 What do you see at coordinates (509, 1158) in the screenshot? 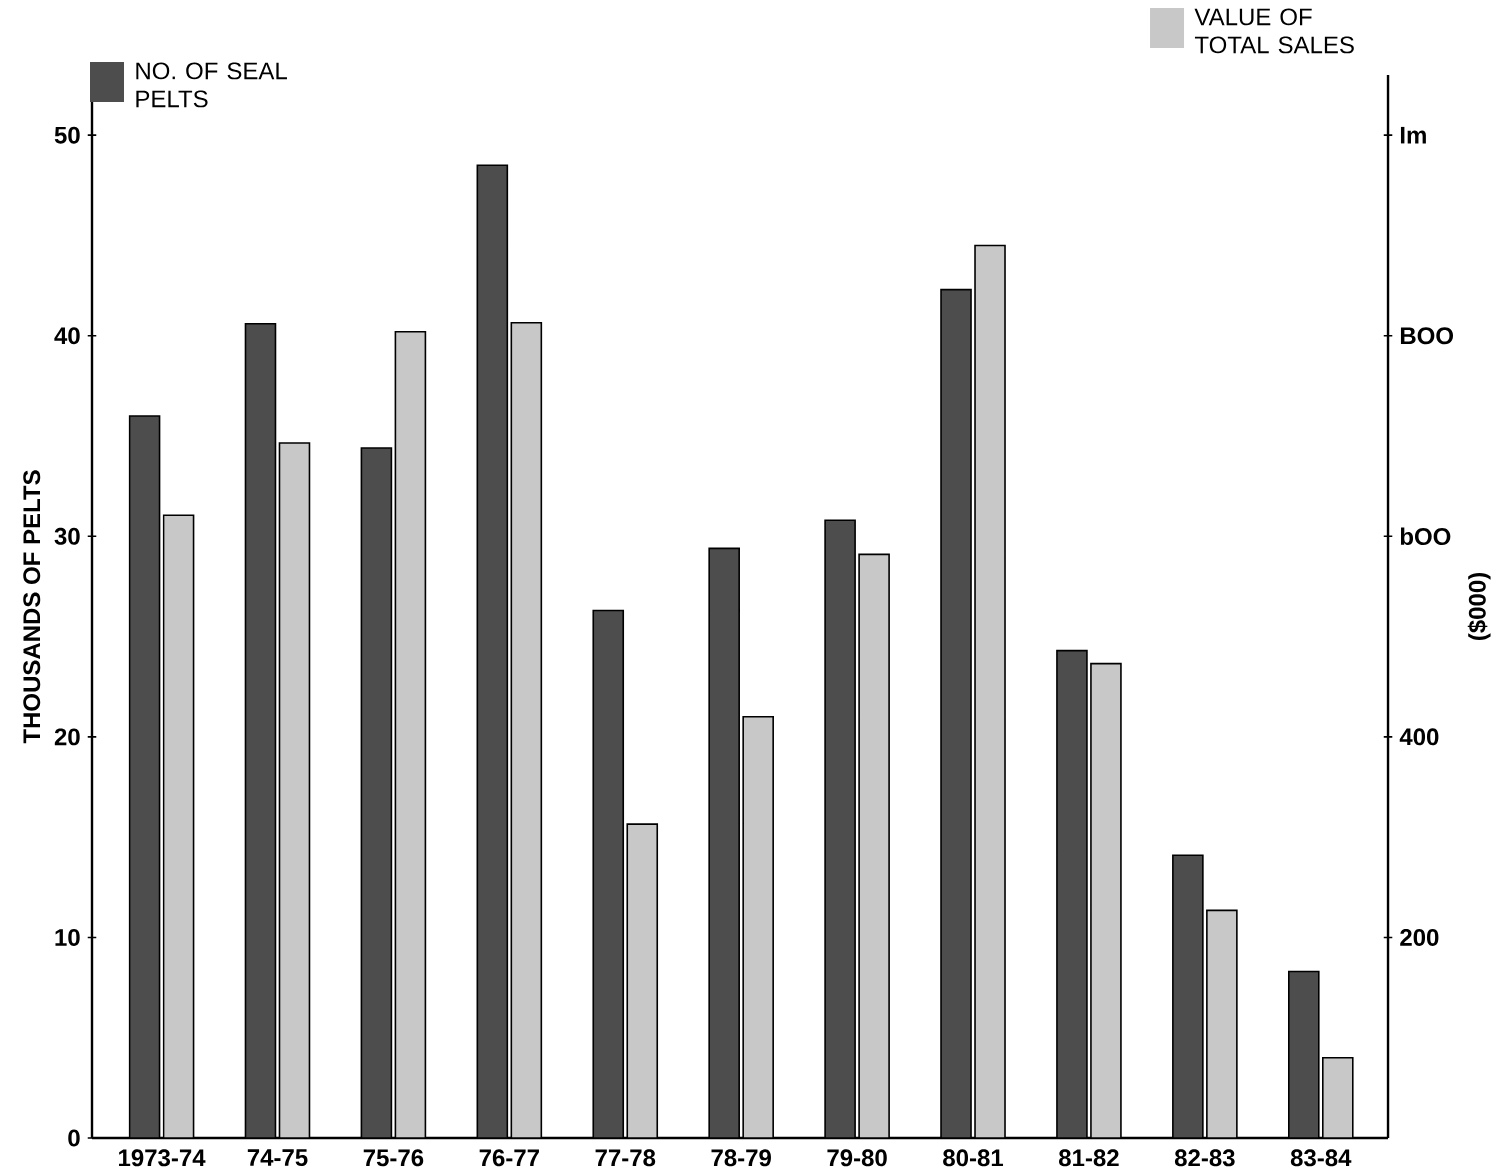
I see `x-tick-label: 76-77` at bounding box center [509, 1158].